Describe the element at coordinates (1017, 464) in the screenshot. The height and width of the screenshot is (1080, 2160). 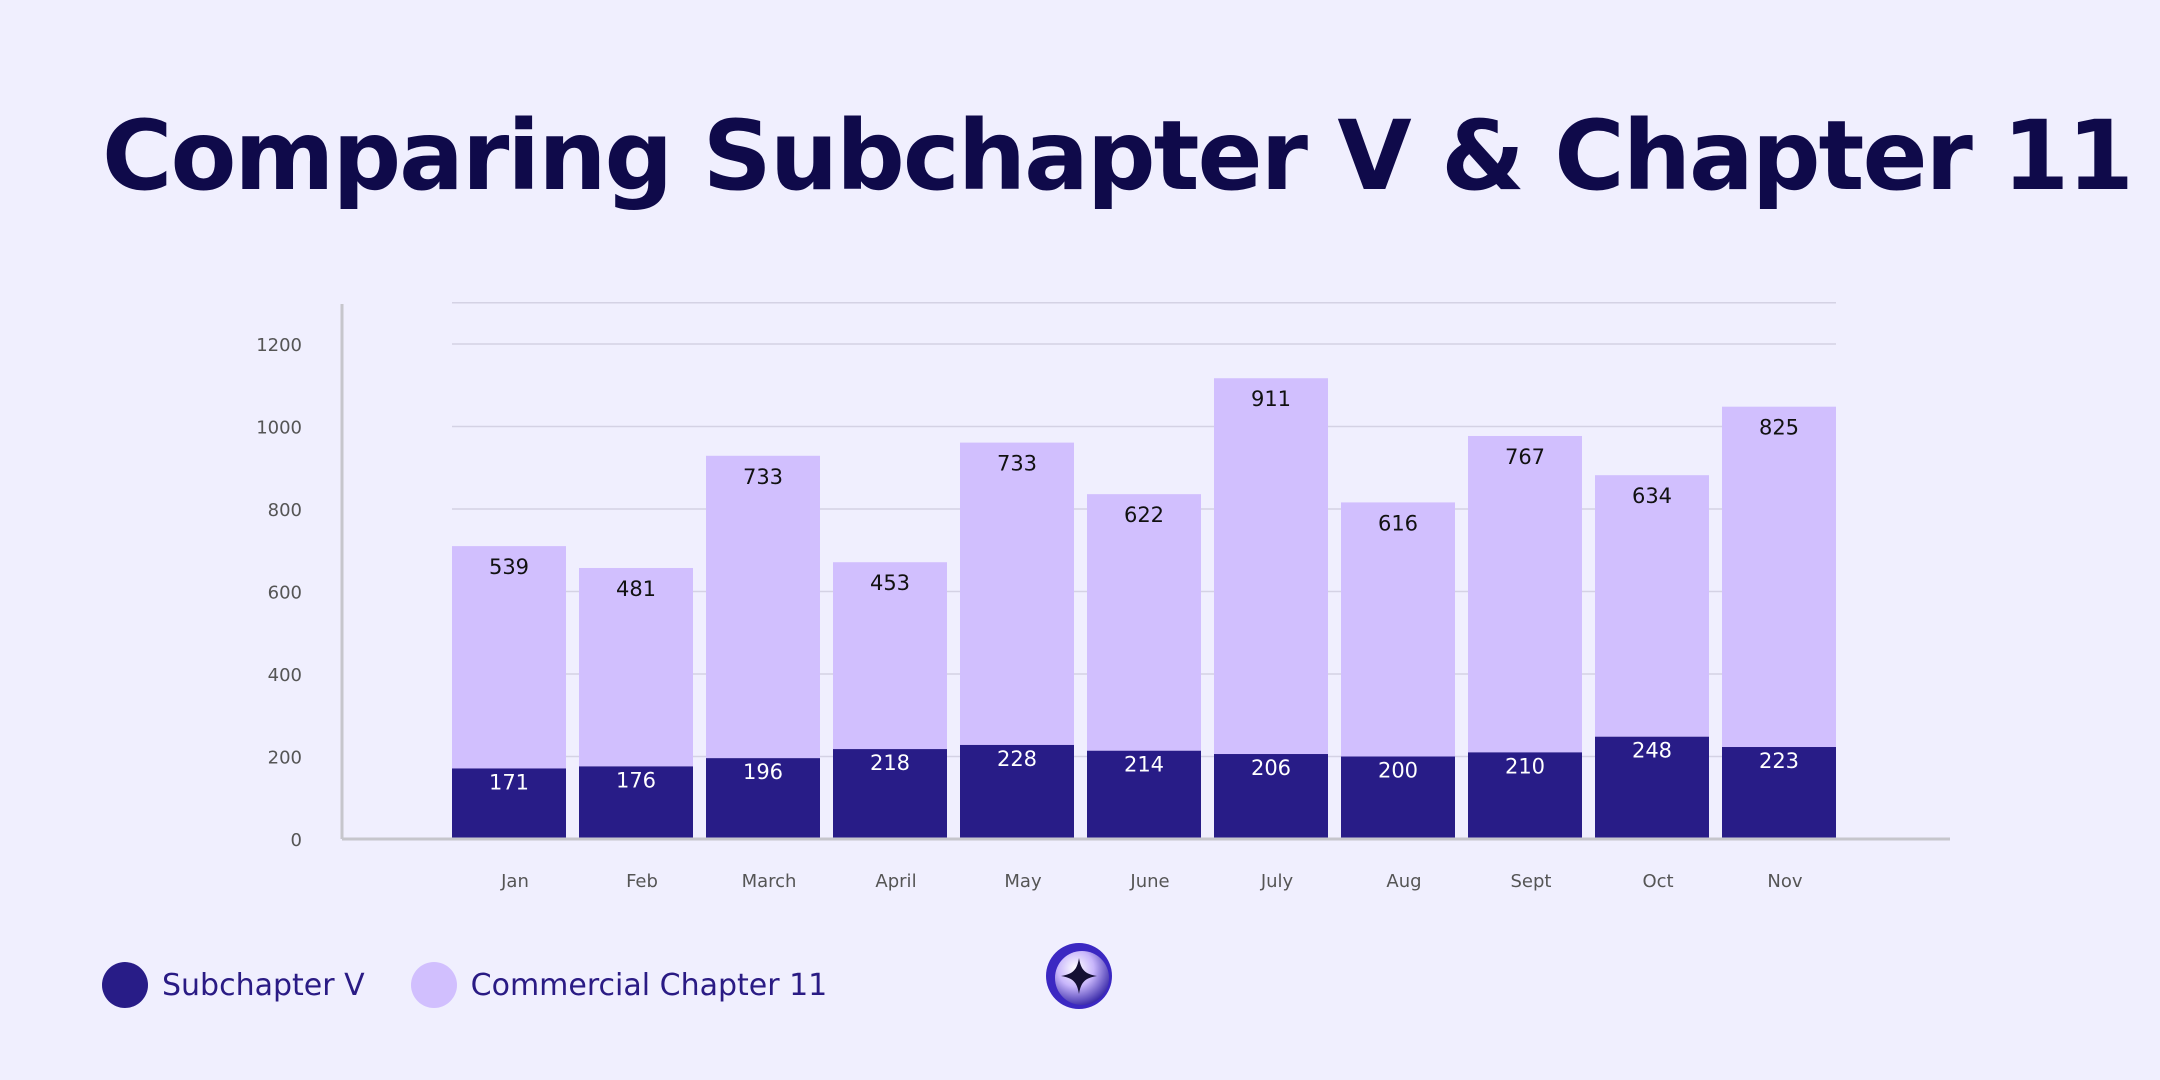
I see `data-label-commercial-chapter-11-may: 733` at that location.